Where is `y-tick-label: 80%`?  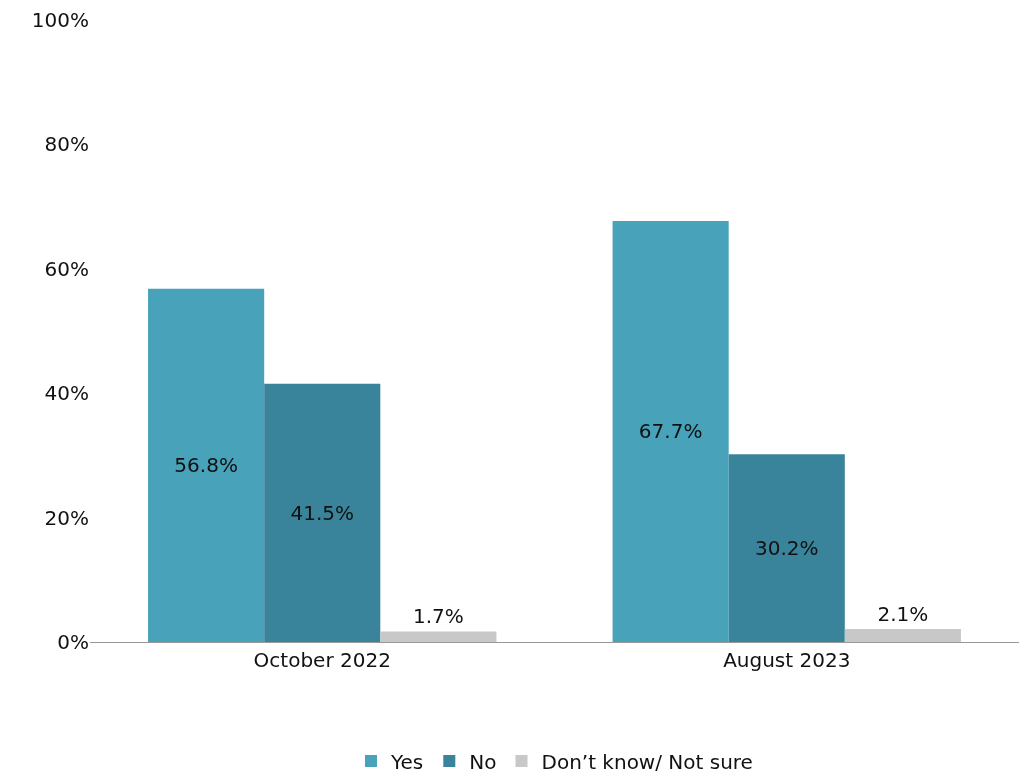 y-tick-label: 80% is located at coordinates (66, 144).